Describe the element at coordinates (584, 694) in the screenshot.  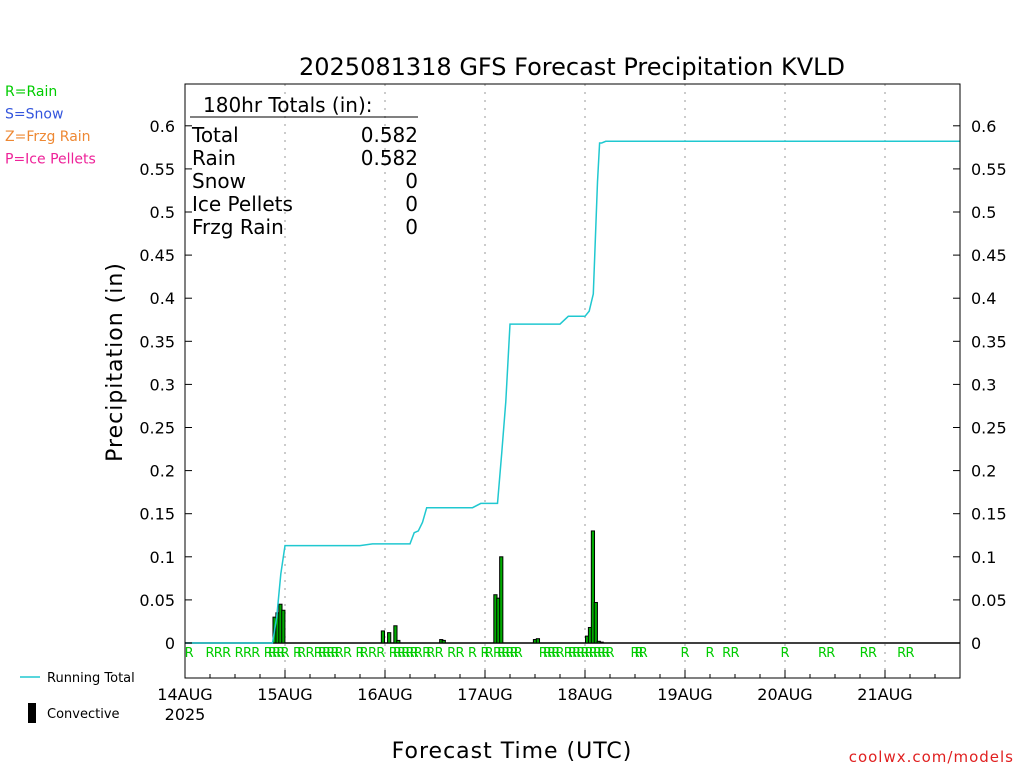
I see `x-tick-label: 18AUG` at that location.